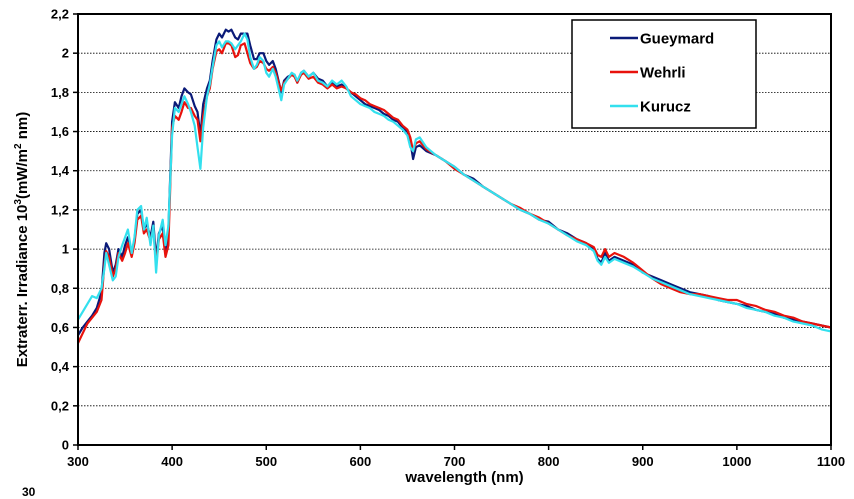  I want to click on y-axis-title-sup1: 3, so click(18, 202).